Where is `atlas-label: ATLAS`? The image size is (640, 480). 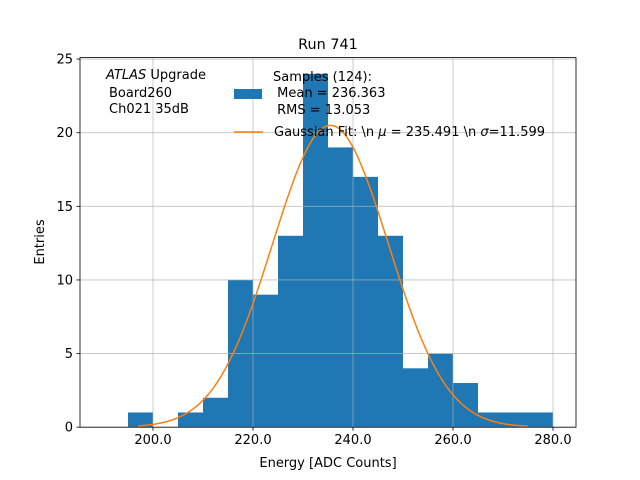 atlas-label: ATLAS is located at coordinates (125, 75).